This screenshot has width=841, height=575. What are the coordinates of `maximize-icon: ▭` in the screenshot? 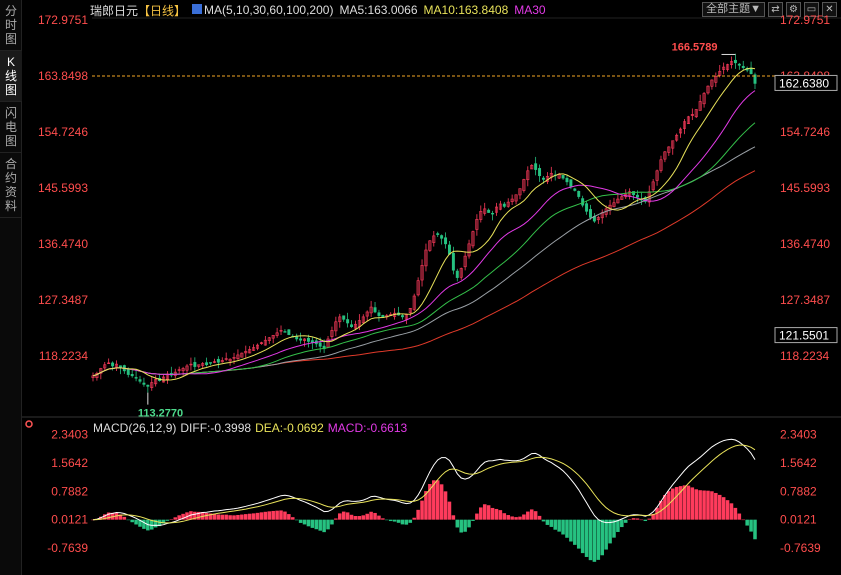 It's located at (811, 9).